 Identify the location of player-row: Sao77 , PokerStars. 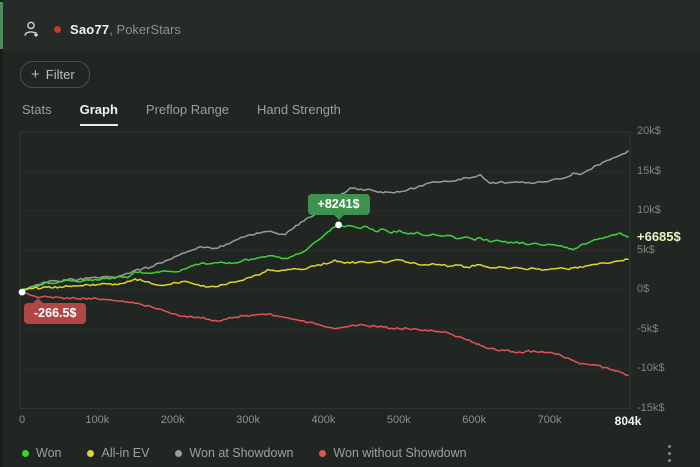
(102, 29).